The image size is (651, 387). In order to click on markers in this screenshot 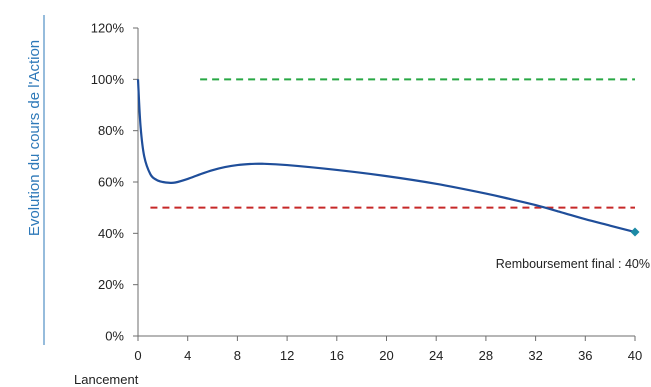, I will do `click(635, 232)`.